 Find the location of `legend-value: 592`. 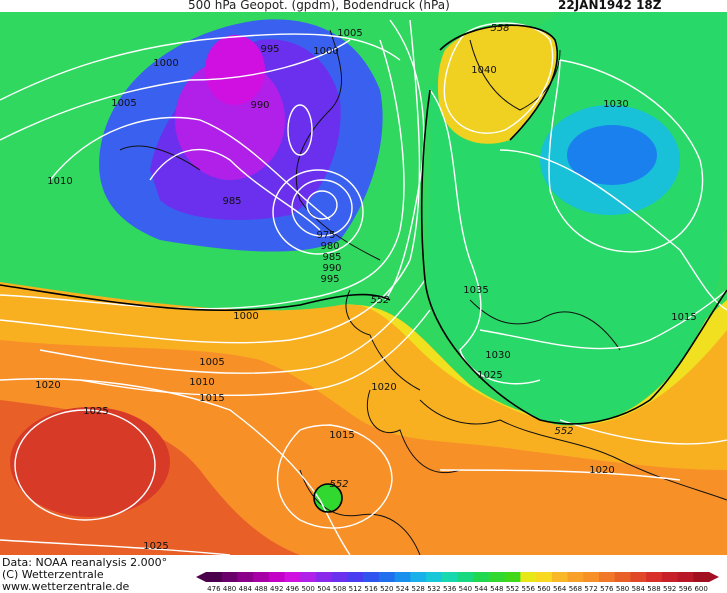

legend-value: 592 is located at coordinates (669, 588).